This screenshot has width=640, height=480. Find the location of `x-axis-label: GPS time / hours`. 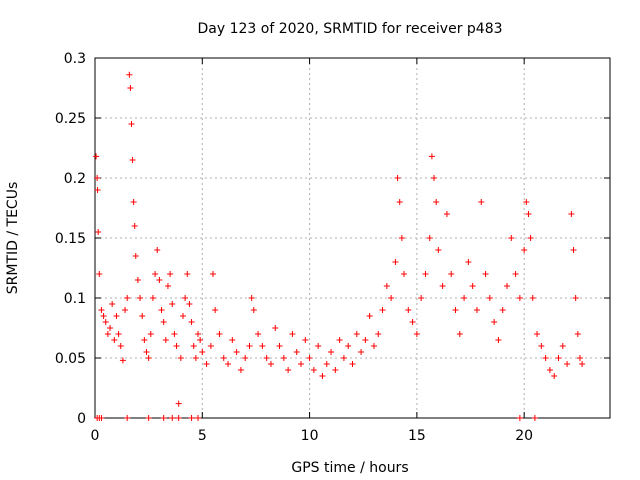

x-axis-label: GPS time / hours is located at coordinates (349, 468).